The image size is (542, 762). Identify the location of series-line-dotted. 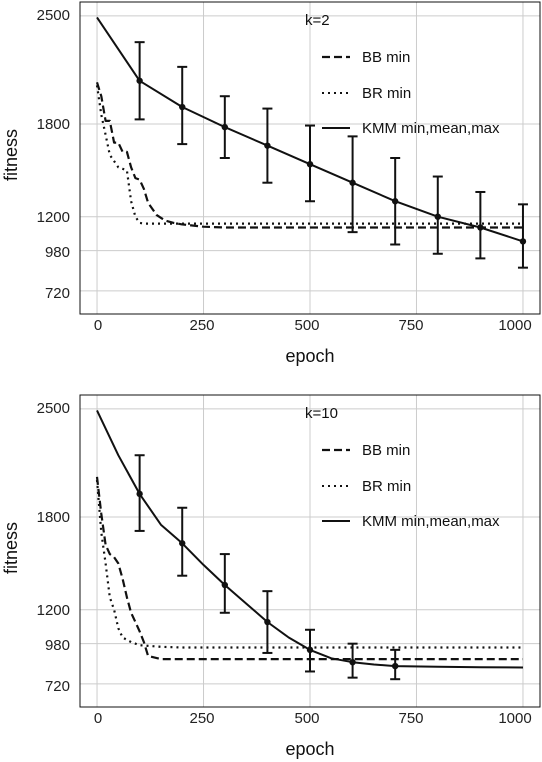
(309, 155).